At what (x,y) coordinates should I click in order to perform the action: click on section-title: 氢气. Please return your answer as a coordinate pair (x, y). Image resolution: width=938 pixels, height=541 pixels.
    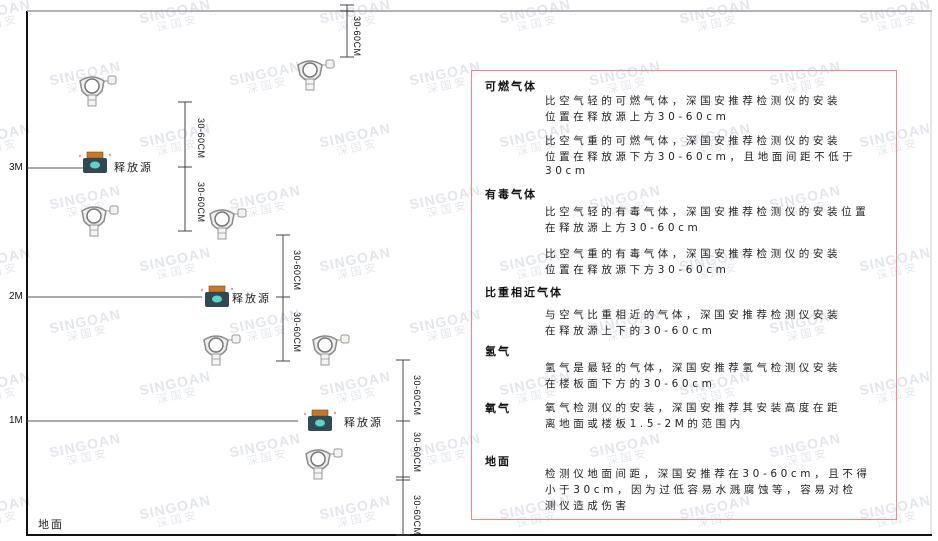
    Looking at the image, I should click on (498, 351).